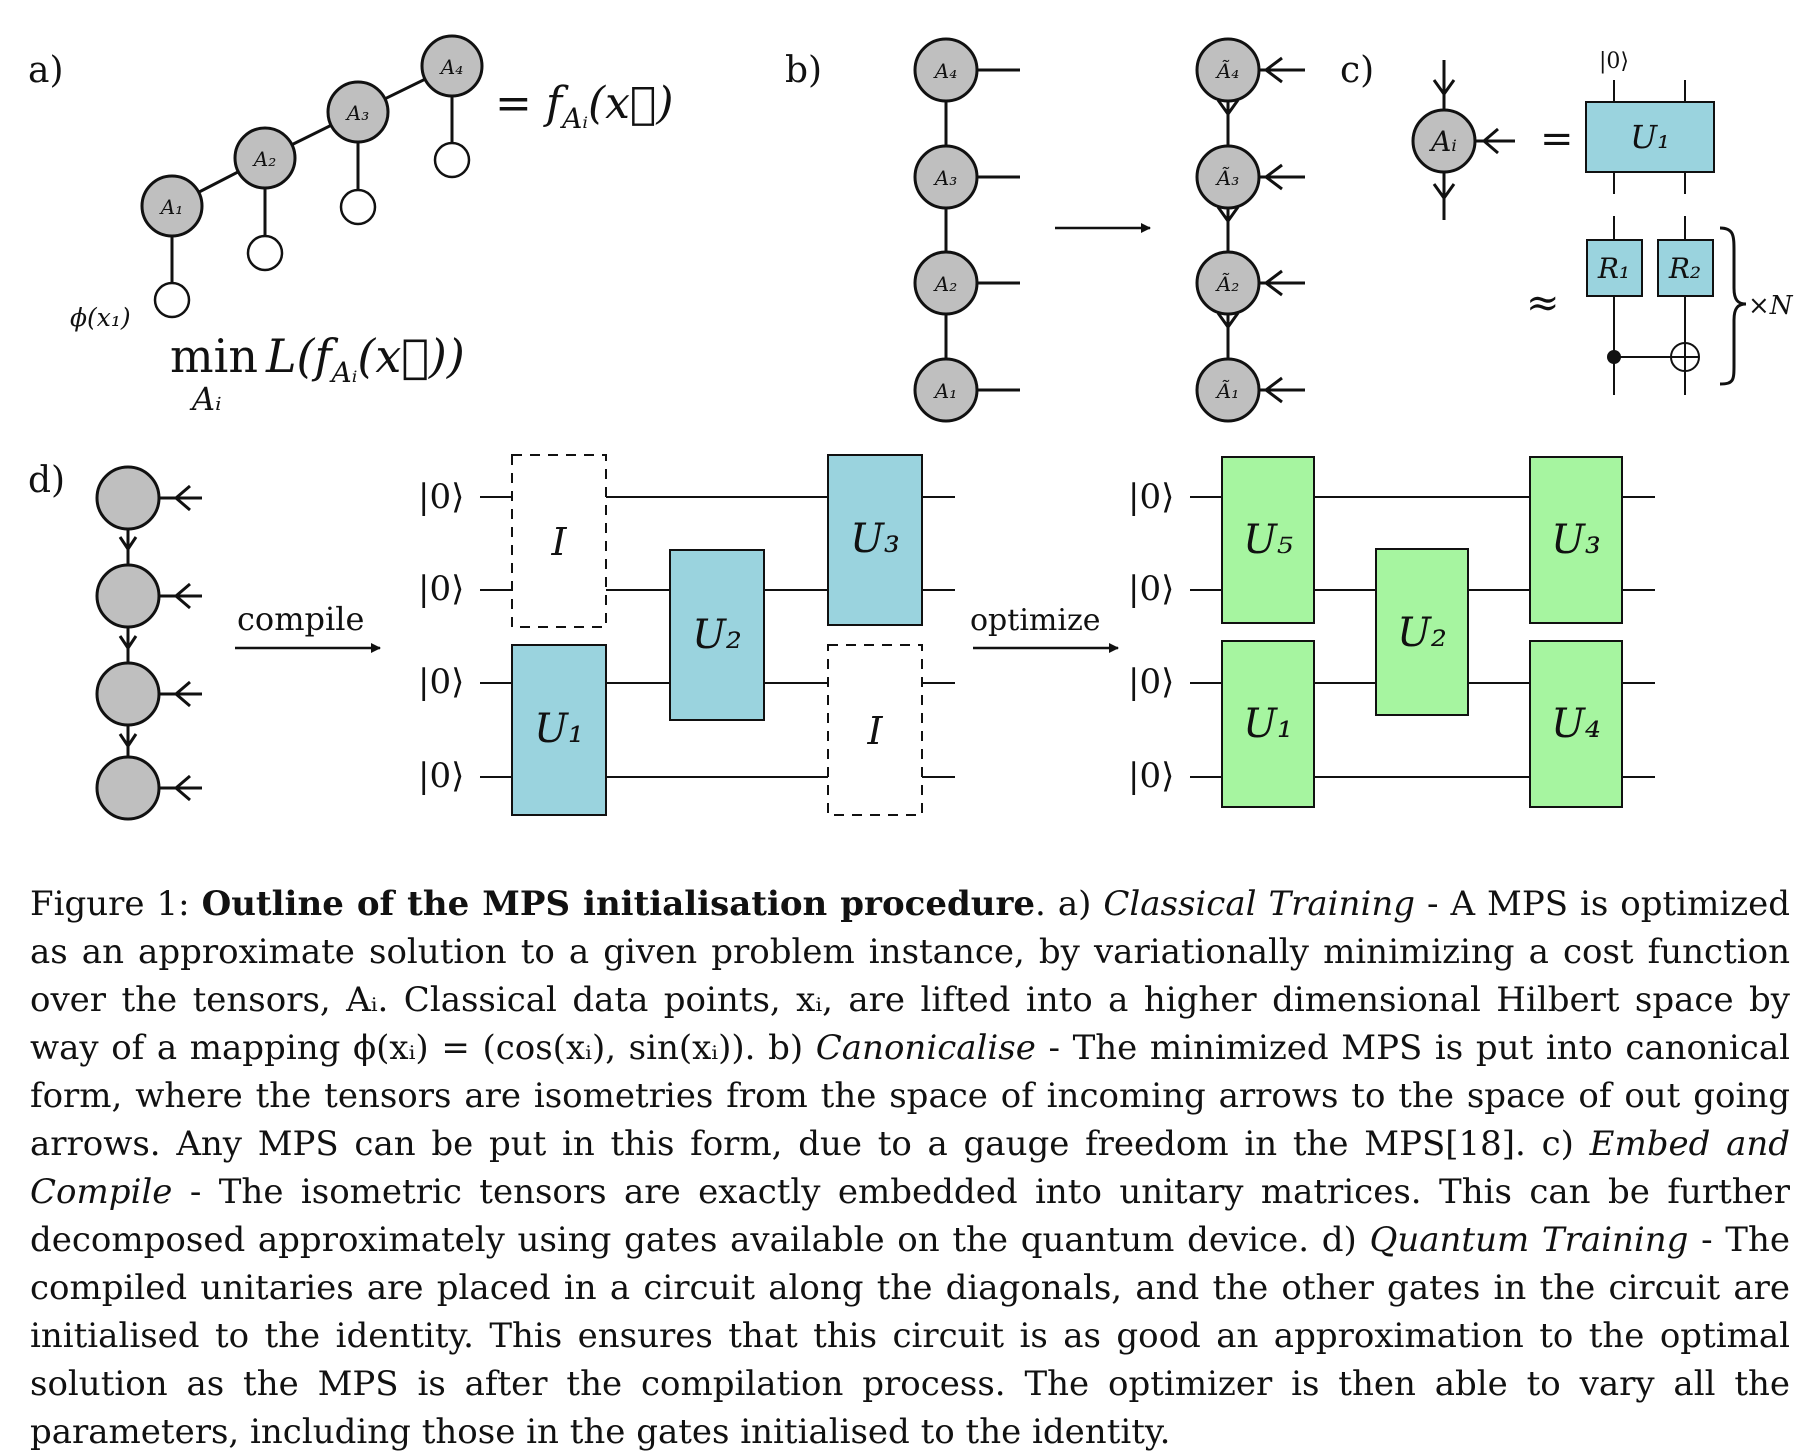  Describe the element at coordinates (46, 480) in the screenshot. I see `panel-d-label: d)` at that location.